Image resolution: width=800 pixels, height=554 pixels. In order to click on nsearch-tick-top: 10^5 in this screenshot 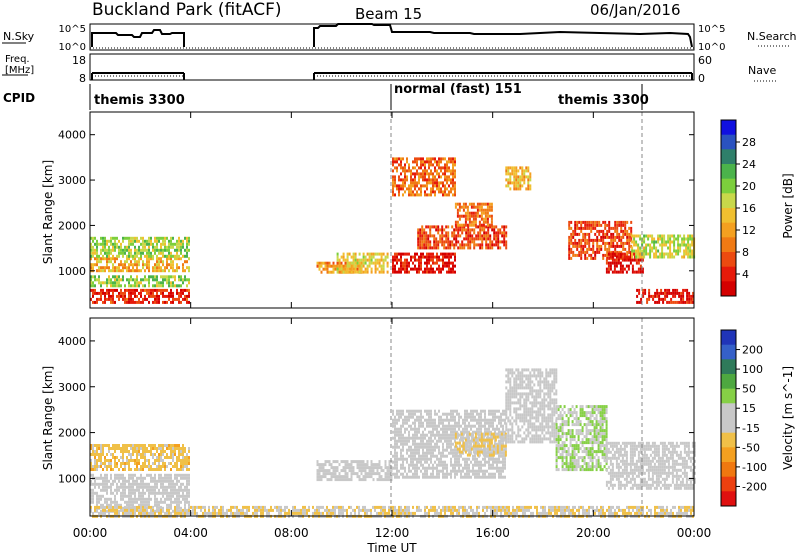, I will do `click(711, 29)`.